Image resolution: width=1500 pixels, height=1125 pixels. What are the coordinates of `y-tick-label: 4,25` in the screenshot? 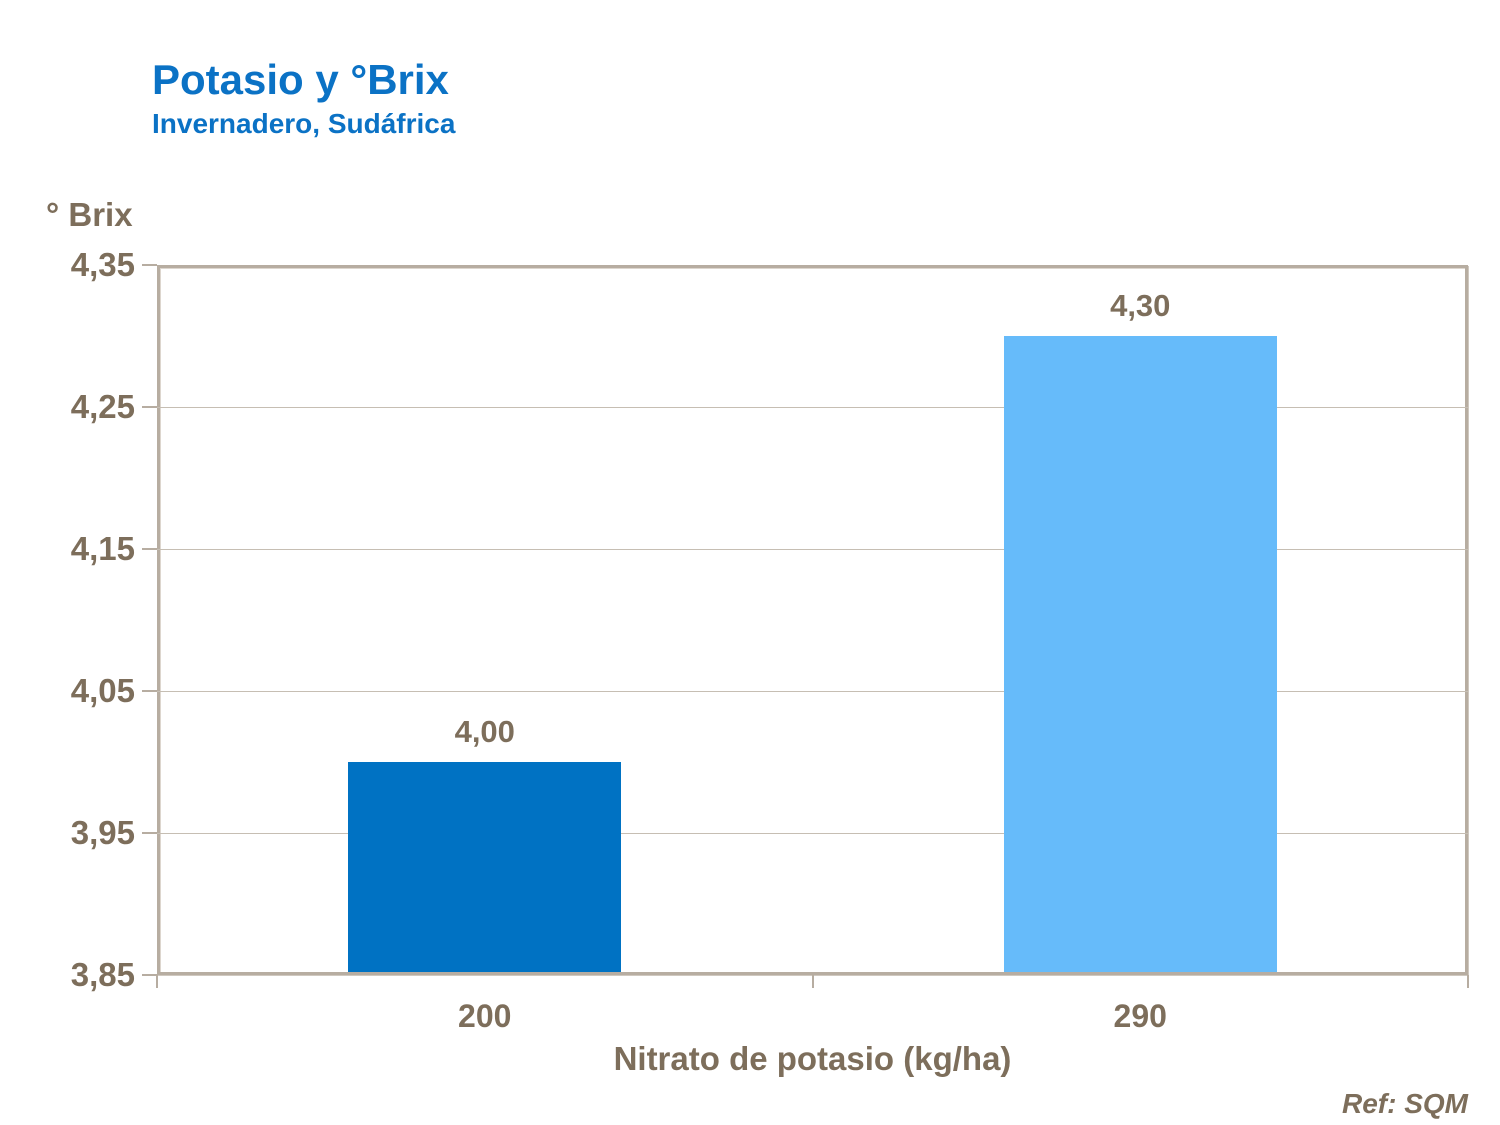 It's located at (102, 406).